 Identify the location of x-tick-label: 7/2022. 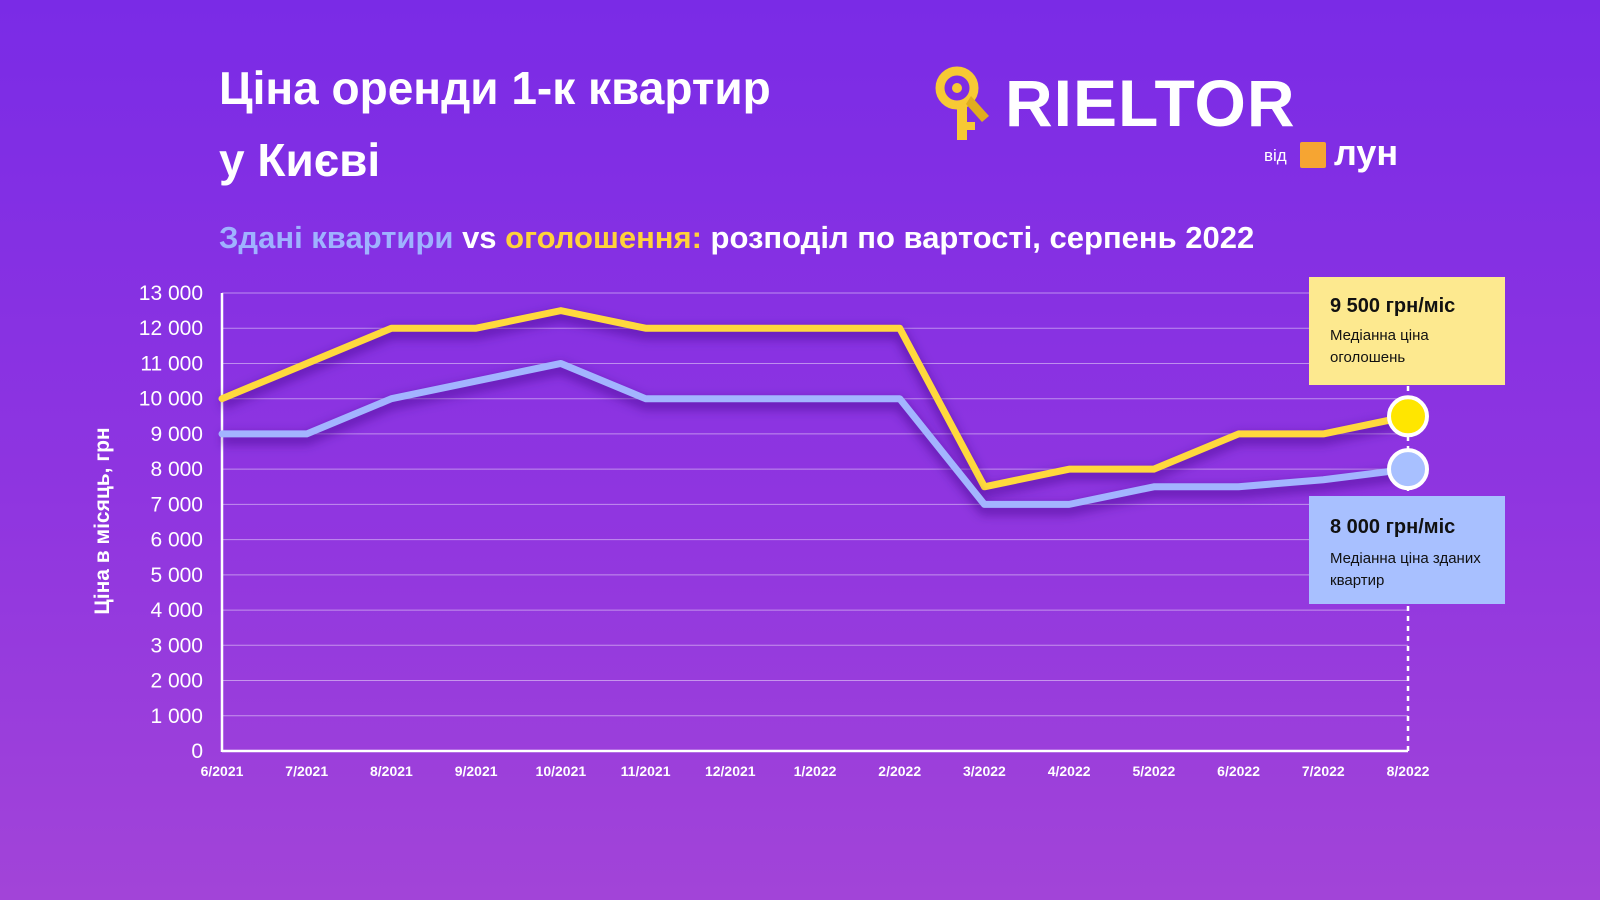
(1323, 771).